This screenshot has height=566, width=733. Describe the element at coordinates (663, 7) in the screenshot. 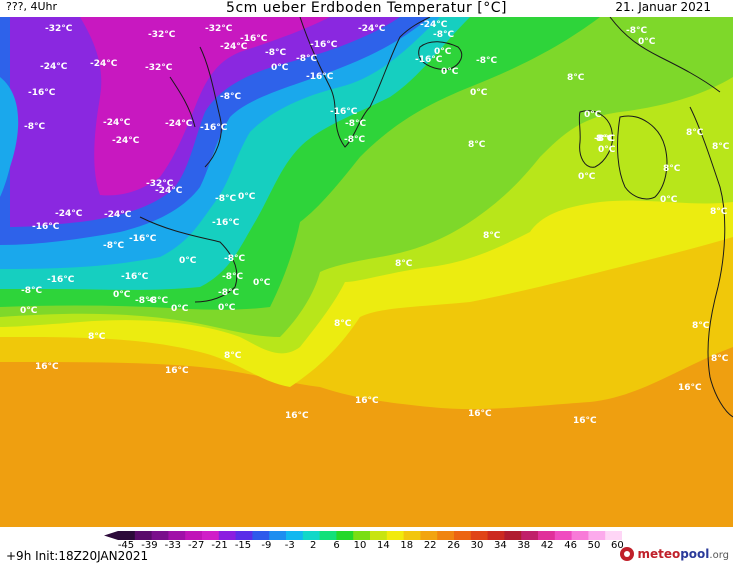

I see `valid-date: 21. Januar 2021` at that location.